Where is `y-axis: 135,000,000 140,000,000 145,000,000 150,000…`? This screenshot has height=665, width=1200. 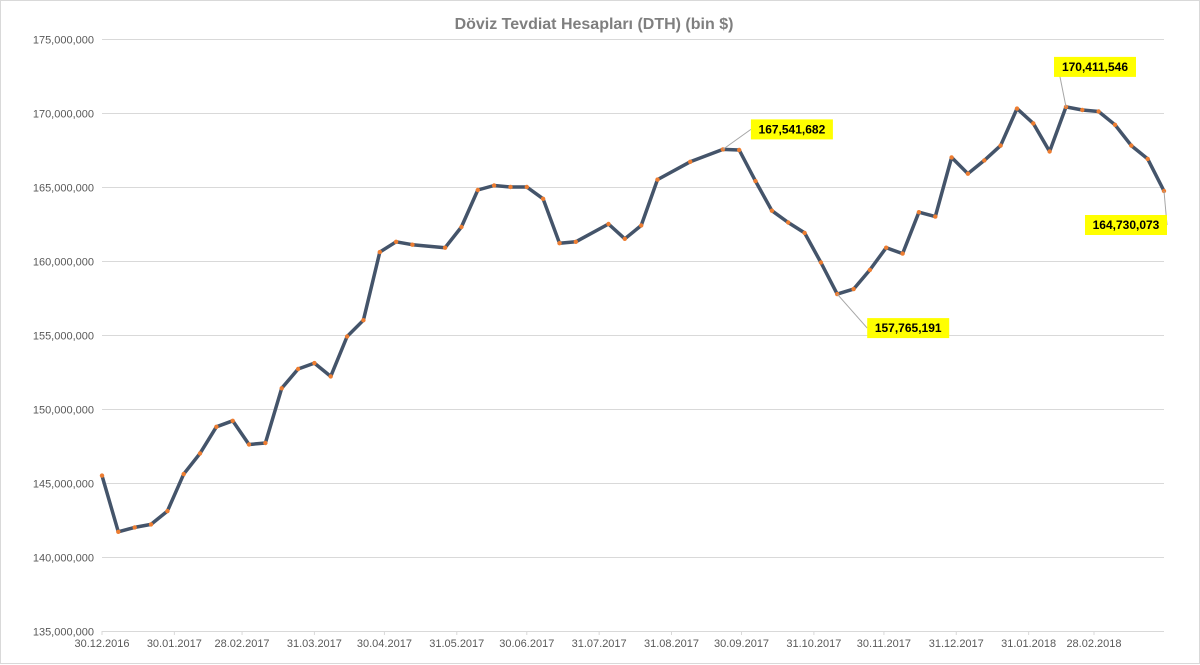 y-axis: 135,000,000 140,000,000 145,000,000 150,000… is located at coordinates (63, 337).